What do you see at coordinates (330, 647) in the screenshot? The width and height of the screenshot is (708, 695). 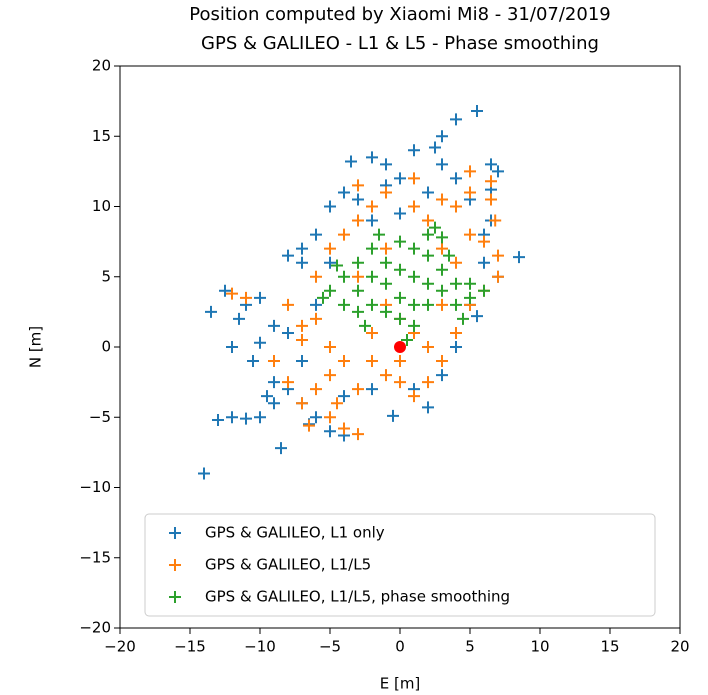 I see `x-tick-label: −5` at bounding box center [330, 647].